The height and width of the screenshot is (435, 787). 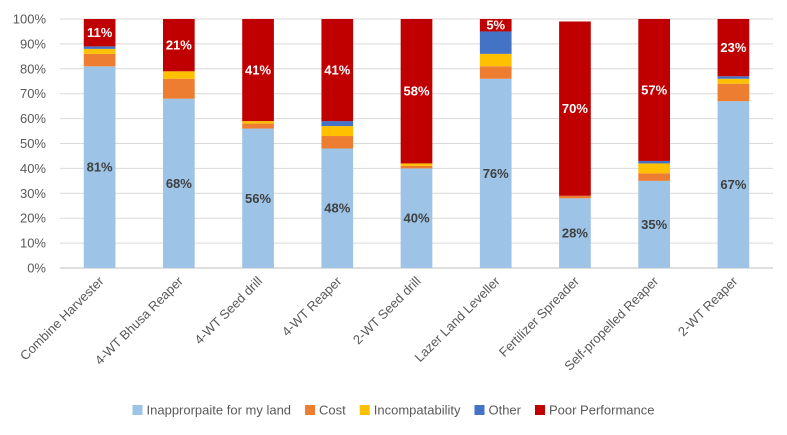 I want to click on y-tick-label: 30%, so click(x=33, y=193).